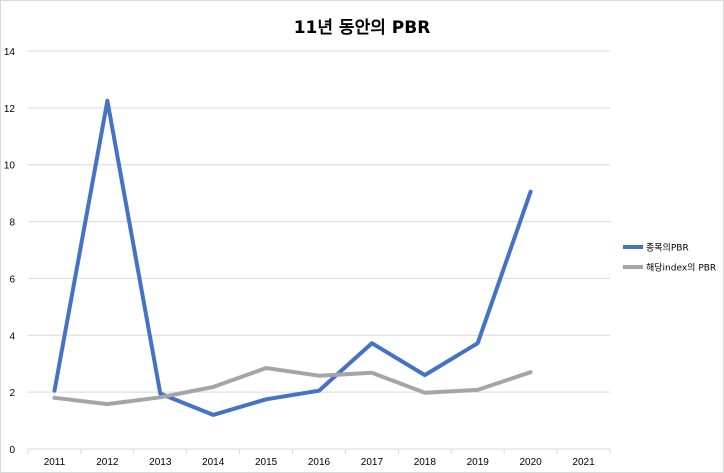 The image size is (724, 473). What do you see at coordinates (10, 52) in the screenshot?
I see `y-tick-label: 14` at bounding box center [10, 52].